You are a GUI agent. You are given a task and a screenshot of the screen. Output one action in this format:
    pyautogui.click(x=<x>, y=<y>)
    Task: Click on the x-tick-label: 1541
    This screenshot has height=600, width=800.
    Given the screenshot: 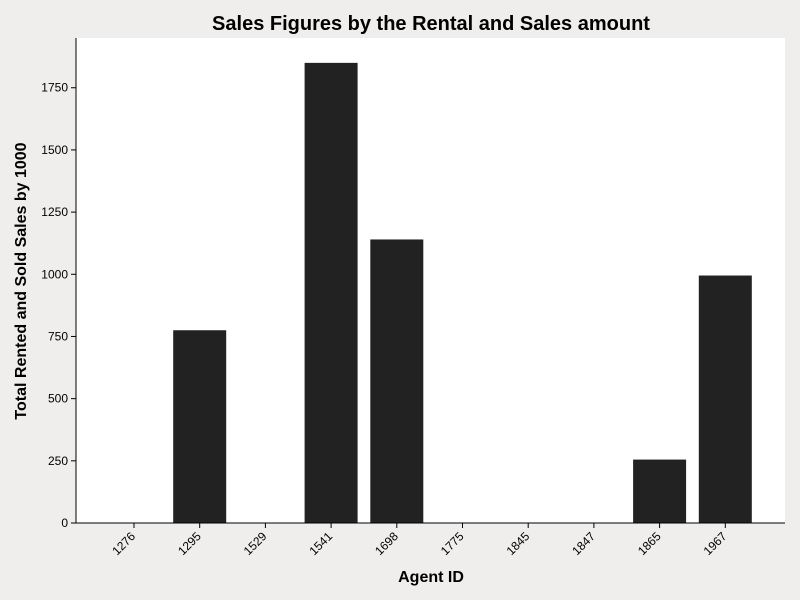 What is the action you would take?
    pyautogui.click(x=320, y=543)
    